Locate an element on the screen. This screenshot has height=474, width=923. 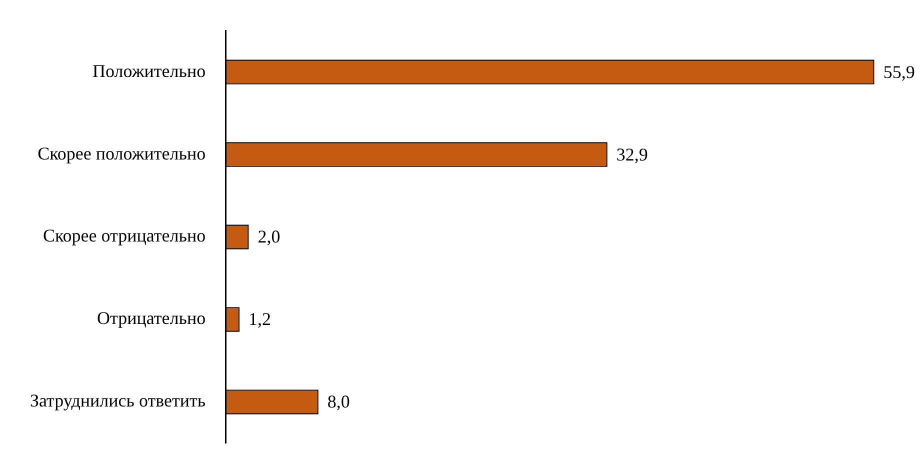
data-label: 2,0 is located at coordinates (269, 236).